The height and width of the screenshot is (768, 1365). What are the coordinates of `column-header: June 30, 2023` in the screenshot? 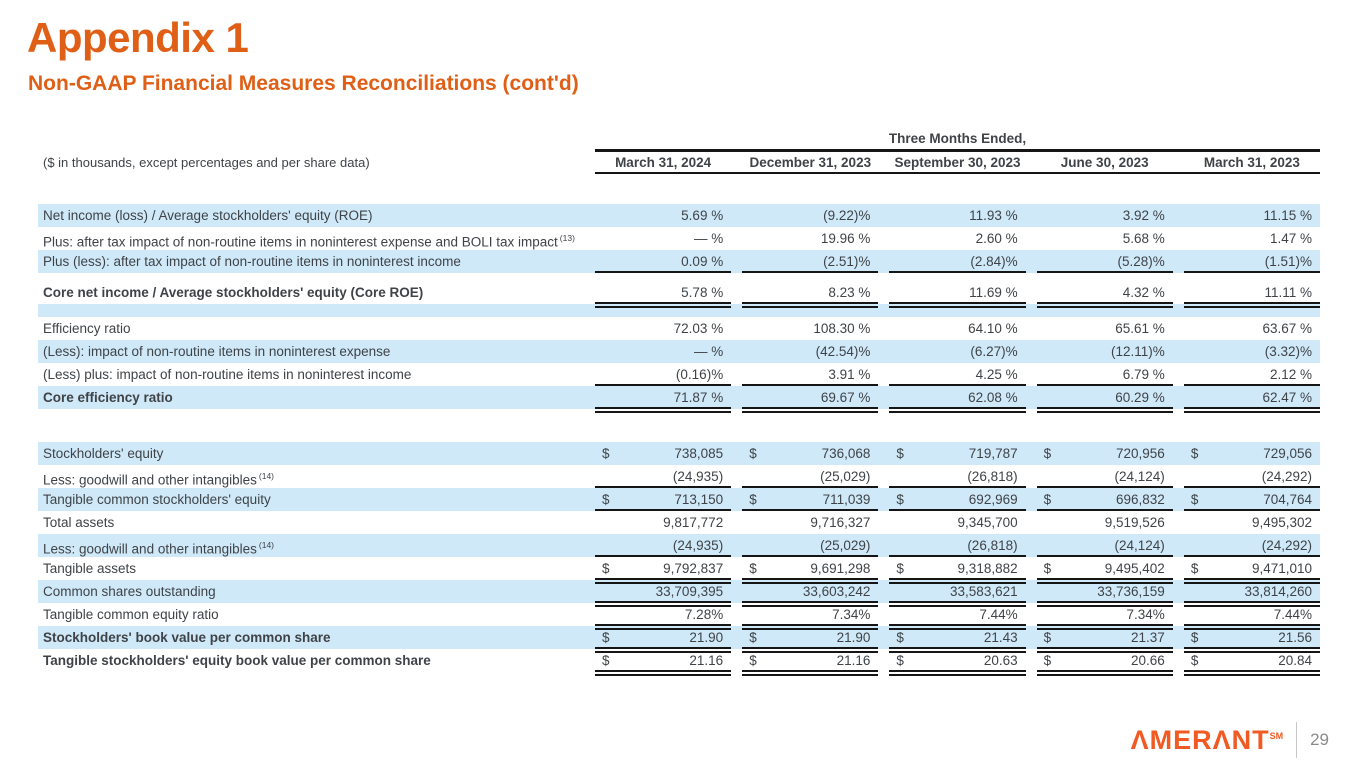 It's located at (1104, 162).